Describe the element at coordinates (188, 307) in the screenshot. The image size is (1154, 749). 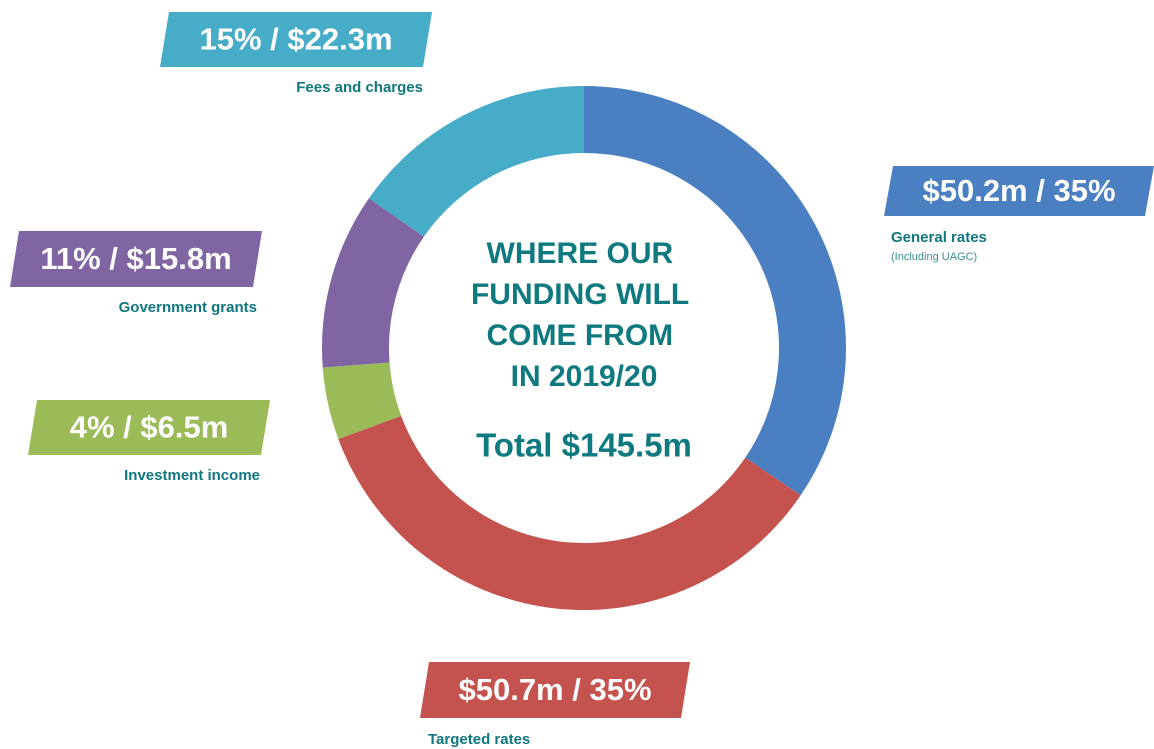
I see `category-label: Government grants` at that location.